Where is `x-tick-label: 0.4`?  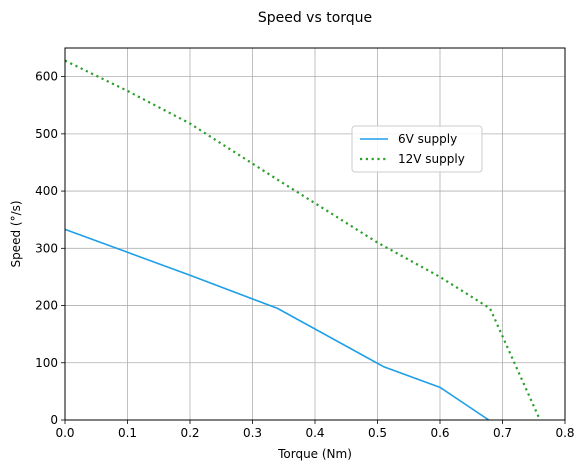 x-tick-label: 0.4 is located at coordinates (314, 433).